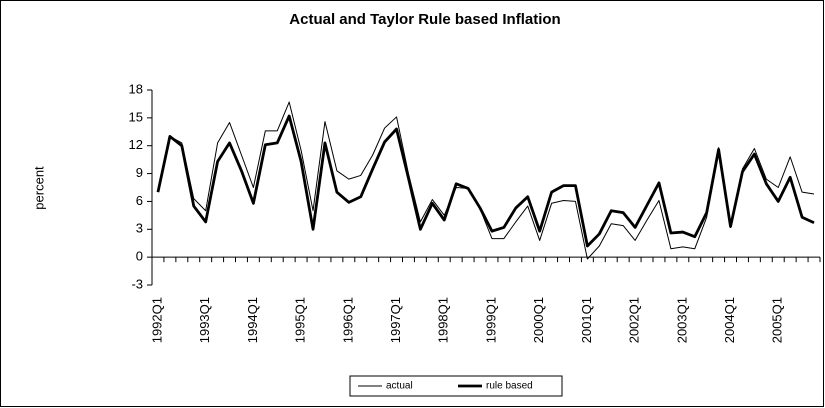 The height and width of the screenshot is (408, 825). I want to click on y-tick-label: 12, so click(136, 144).